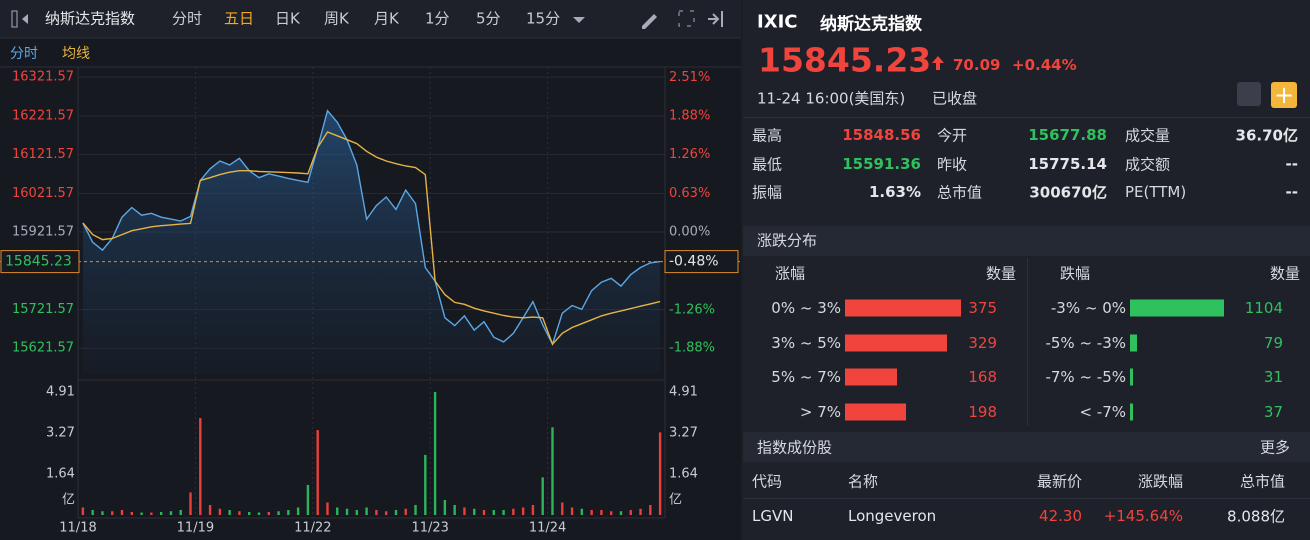 The width and height of the screenshot is (1310, 540). I want to click on range-label: 3% ~ 5%, so click(806, 342).